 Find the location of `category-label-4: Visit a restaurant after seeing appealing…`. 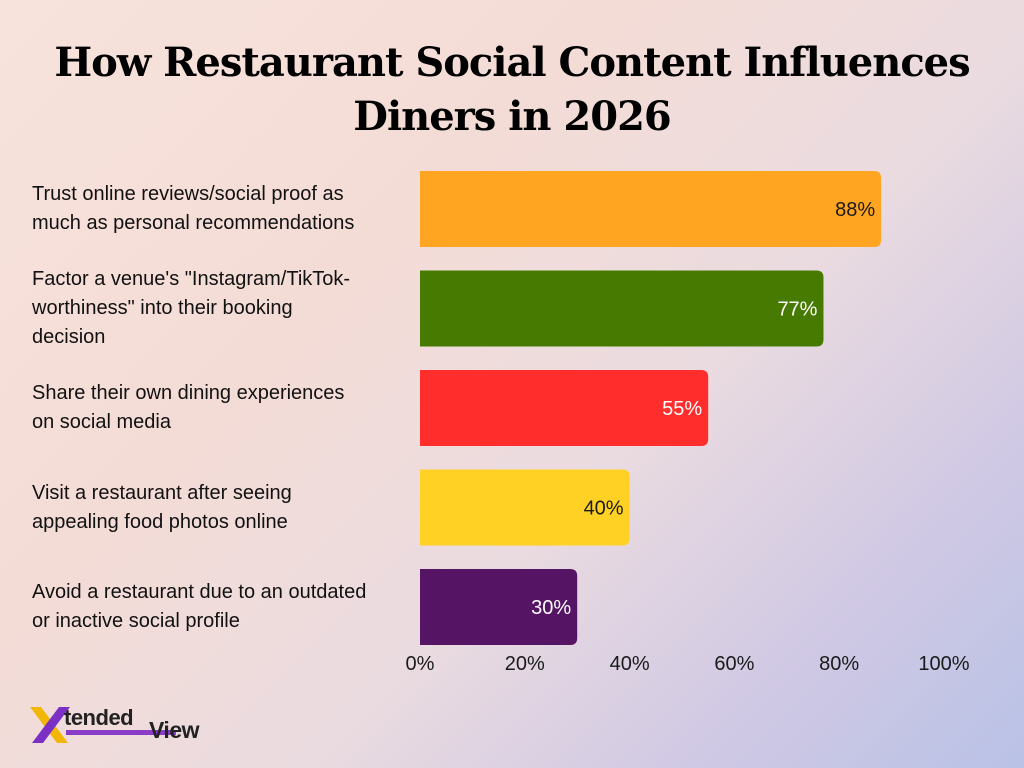

category-label-4: Visit a restaurant after seeing appealing… is located at coordinates (222, 508).